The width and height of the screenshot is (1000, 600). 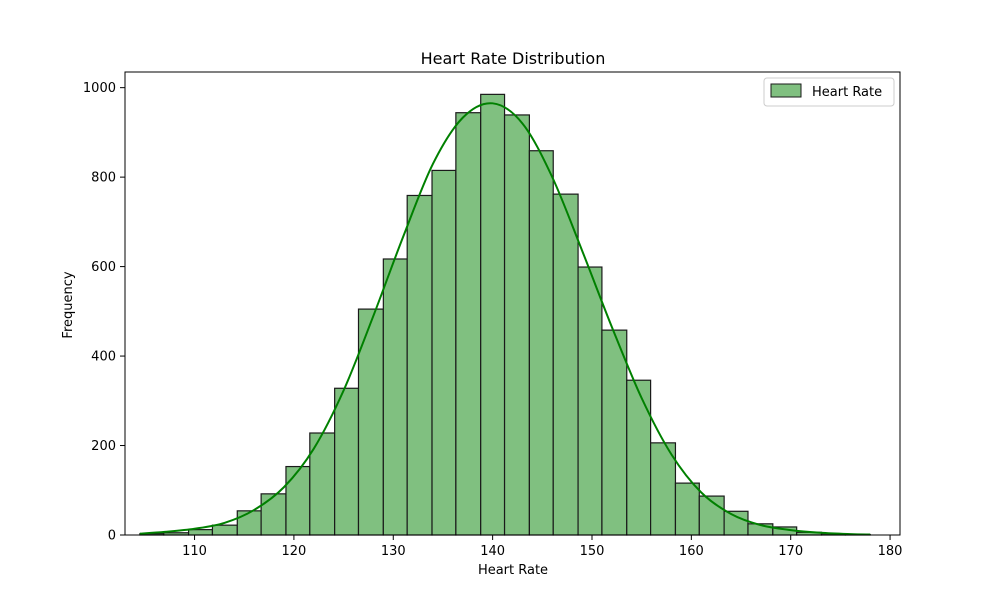 What do you see at coordinates (103, 357) in the screenshot?
I see `y-tick-label: 400` at bounding box center [103, 357].